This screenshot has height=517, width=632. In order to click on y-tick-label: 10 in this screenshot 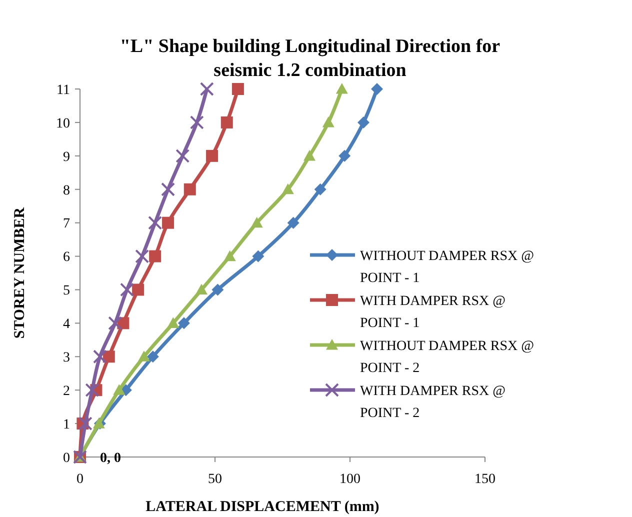, I will do `click(63, 124)`.